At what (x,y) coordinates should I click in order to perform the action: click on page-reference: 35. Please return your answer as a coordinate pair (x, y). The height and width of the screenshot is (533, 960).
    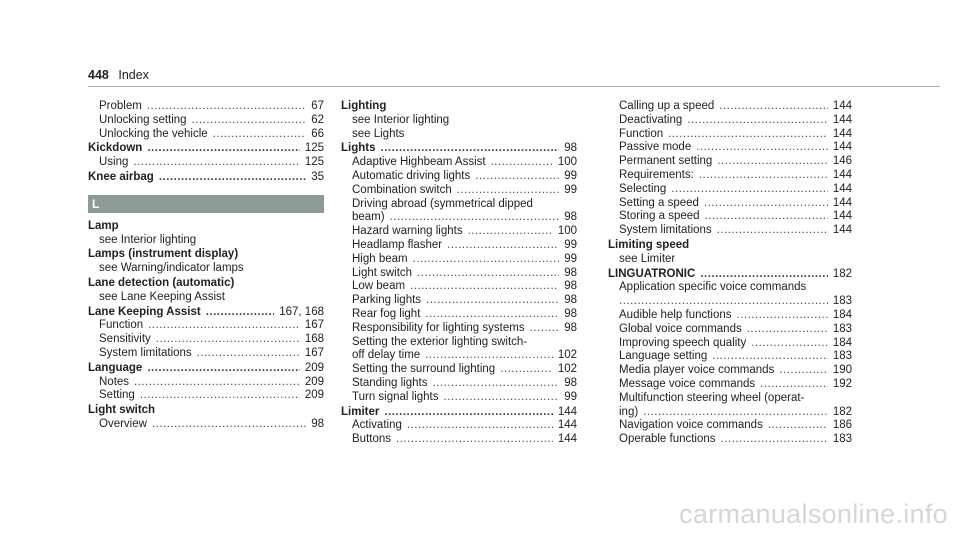
    Looking at the image, I should click on (317, 176).